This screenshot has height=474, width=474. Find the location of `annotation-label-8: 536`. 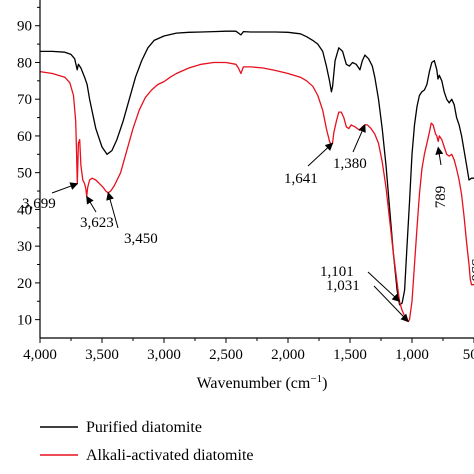

annotation-label-8: 536 is located at coordinates (471, 270).